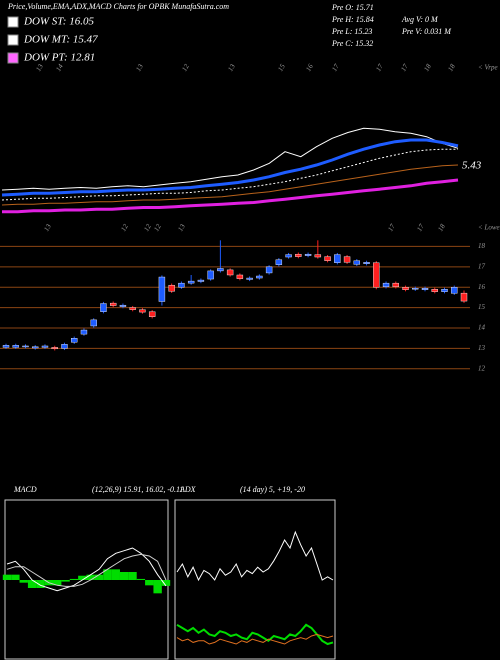 The height and width of the screenshot is (660, 500). I want to click on date-label: 16, so click(309, 67).